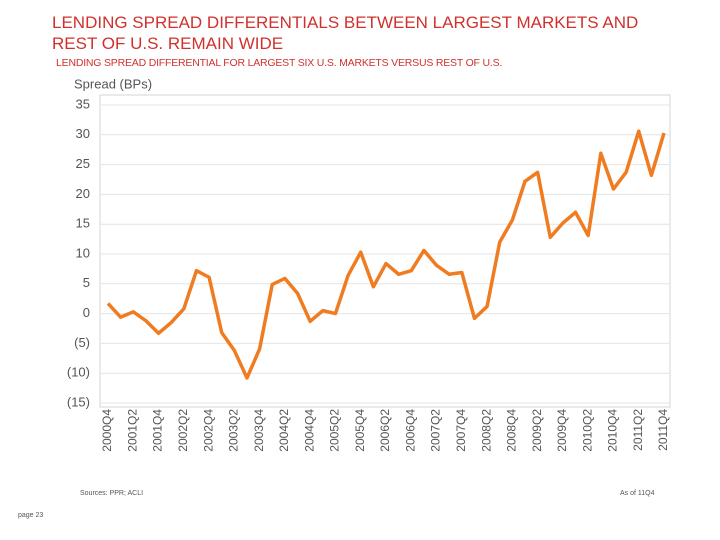  I want to click on x-tick-label: 2008Q2, so click(486, 430).